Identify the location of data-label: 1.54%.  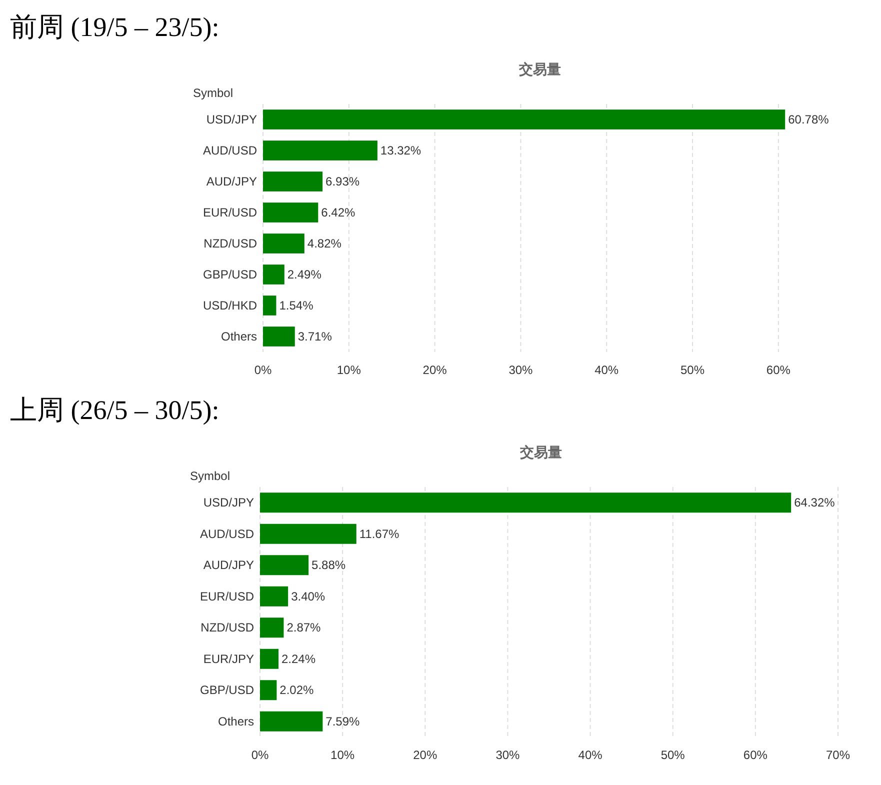
(296, 305).